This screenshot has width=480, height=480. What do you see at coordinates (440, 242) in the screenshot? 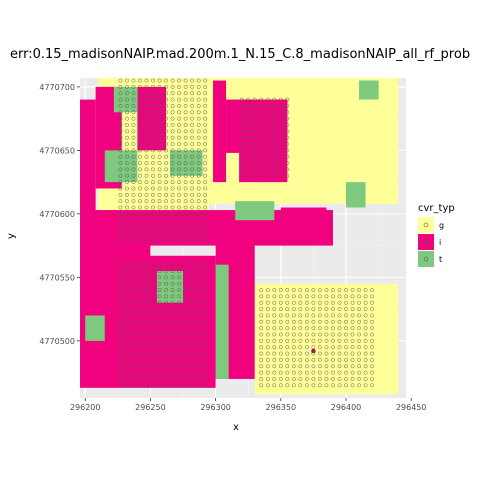
I see `legend-label-i: i` at bounding box center [440, 242].